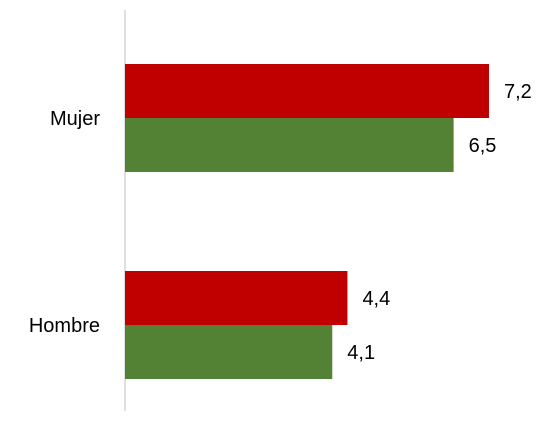  Describe the element at coordinates (483, 146) in the screenshot. I see `value-label-mujer-series-1: 6,5` at that location.